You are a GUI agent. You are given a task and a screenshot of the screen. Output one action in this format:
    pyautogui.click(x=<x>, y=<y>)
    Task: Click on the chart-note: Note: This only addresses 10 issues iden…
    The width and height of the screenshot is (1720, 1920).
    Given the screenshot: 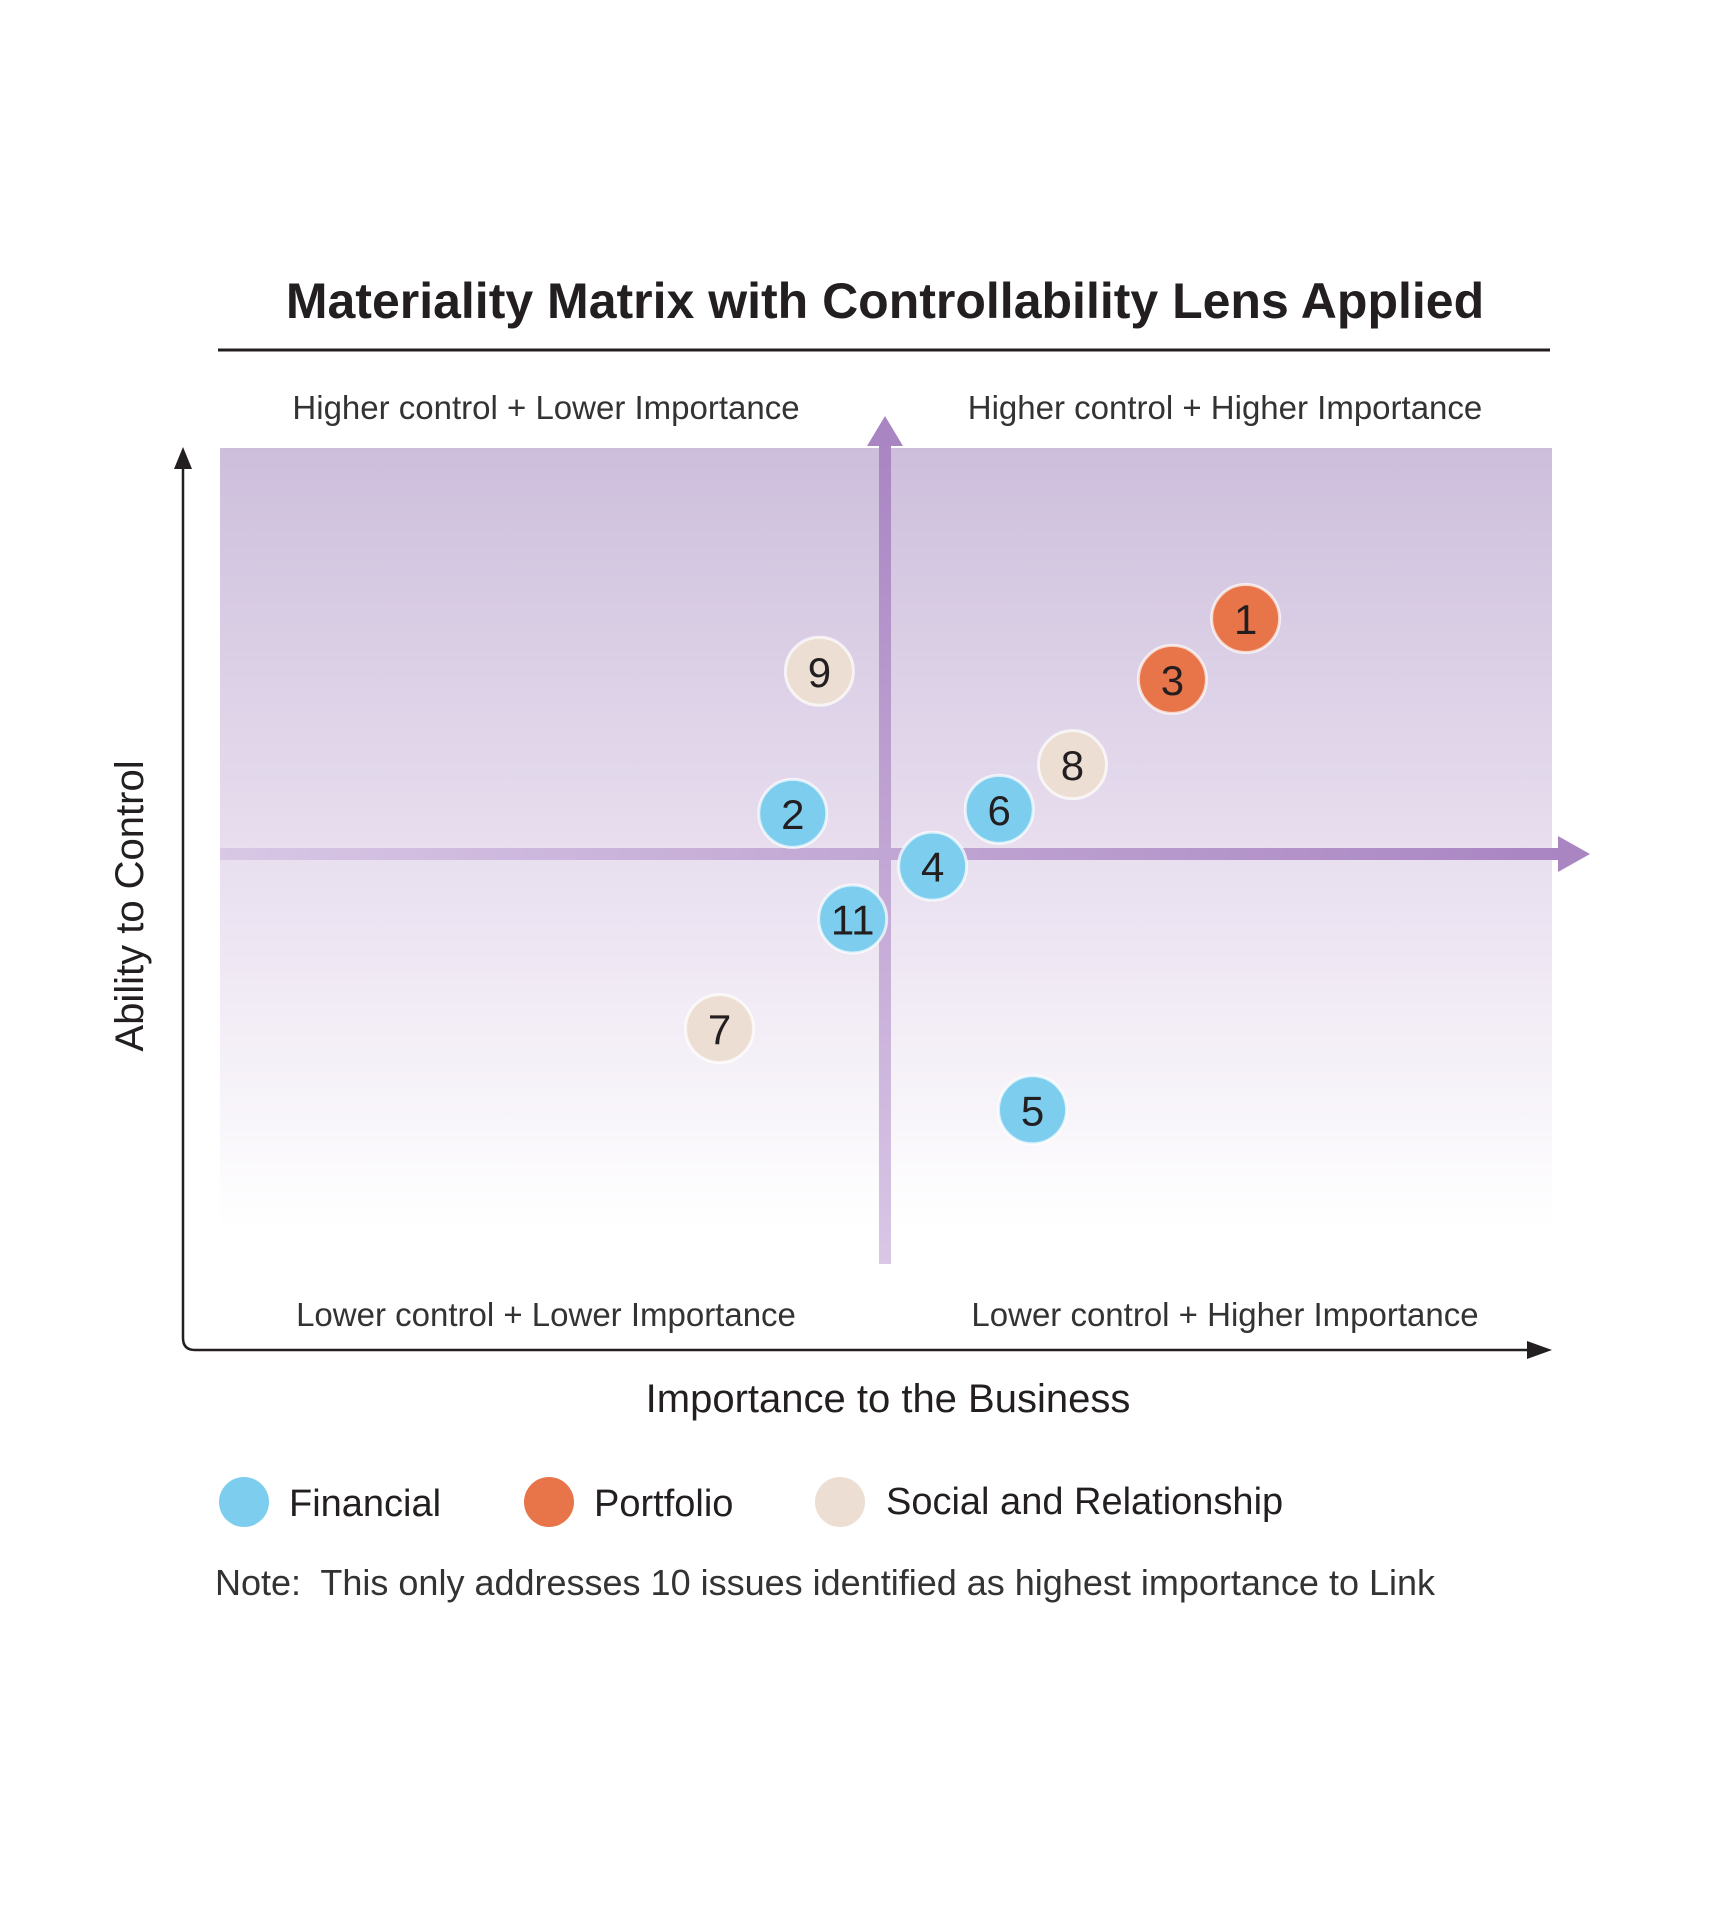 What is the action you would take?
    pyautogui.click(x=825, y=1582)
    